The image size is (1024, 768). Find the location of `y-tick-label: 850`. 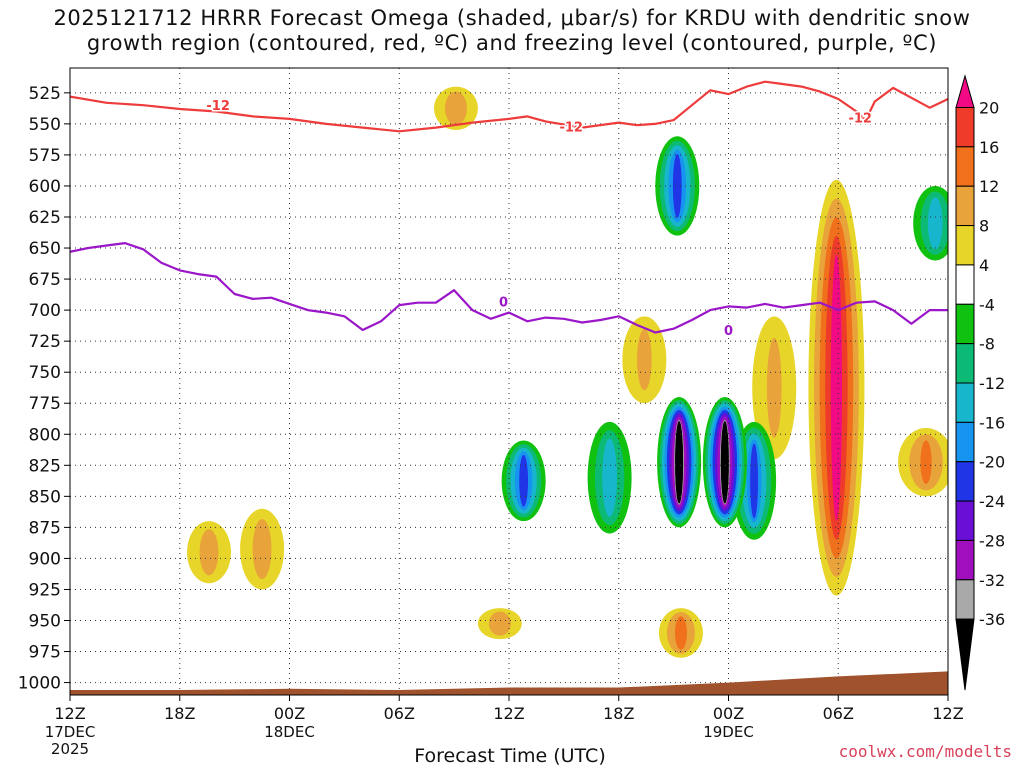

y-tick-label: 850 is located at coordinates (45, 497).